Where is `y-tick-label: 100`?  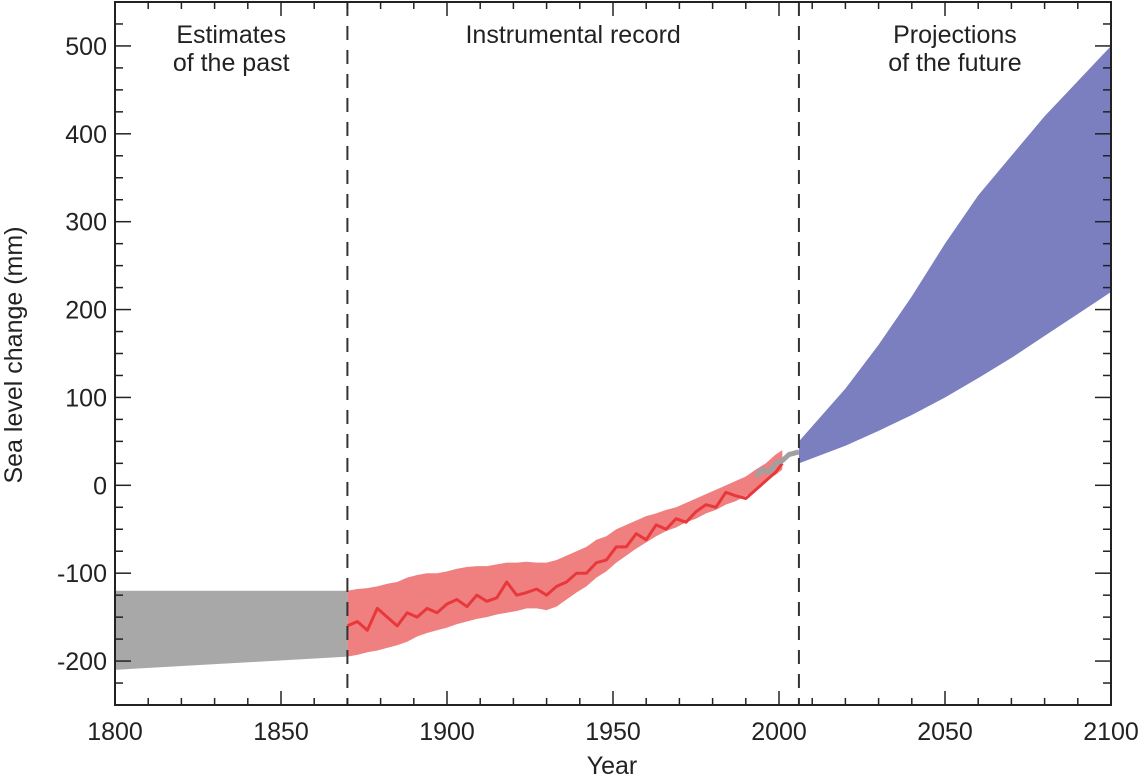 y-tick-label: 100 is located at coordinates (86, 398).